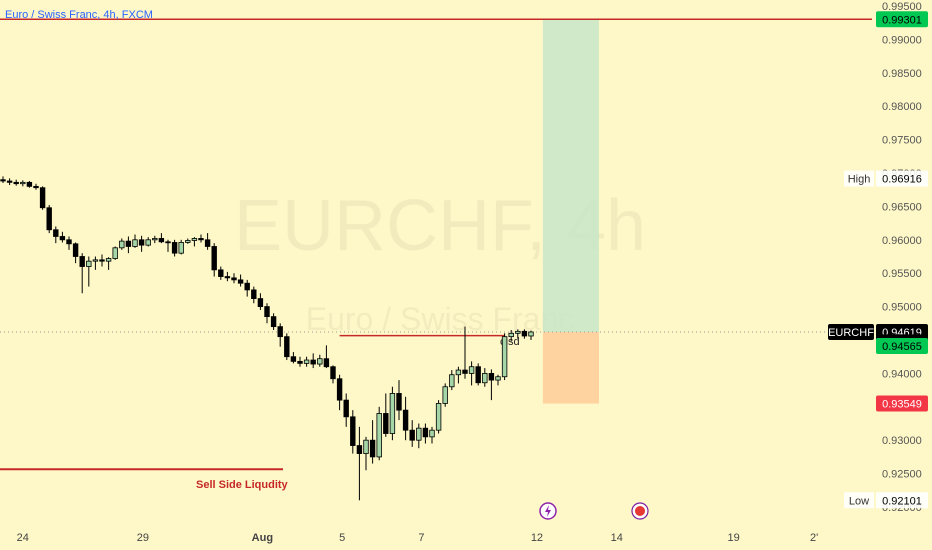 The height and width of the screenshot is (550, 932). What do you see at coordinates (902, 180) in the screenshot?
I see `high-value: 0.96916` at bounding box center [902, 180].